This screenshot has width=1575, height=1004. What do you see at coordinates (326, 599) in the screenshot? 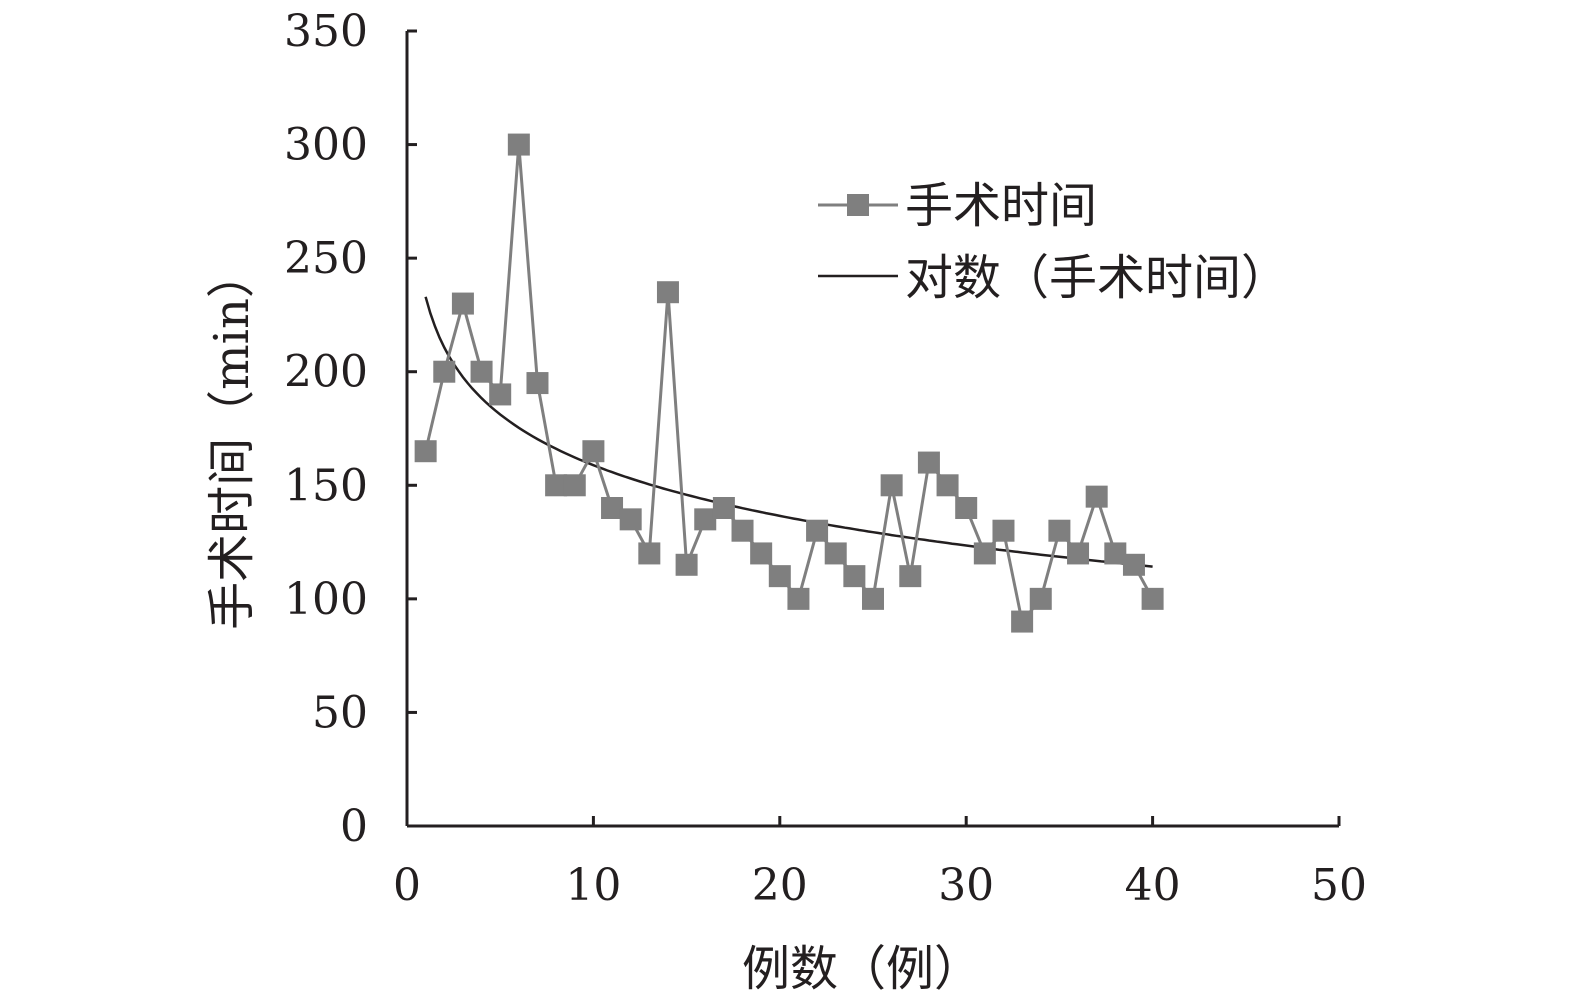
I see `y-tick-label: 100` at bounding box center [326, 599].